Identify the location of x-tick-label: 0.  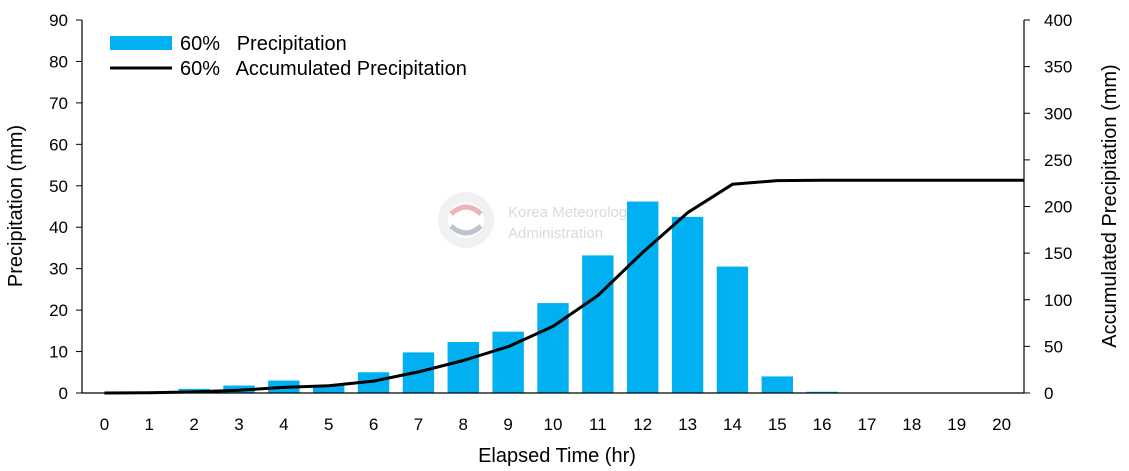
(104, 424).